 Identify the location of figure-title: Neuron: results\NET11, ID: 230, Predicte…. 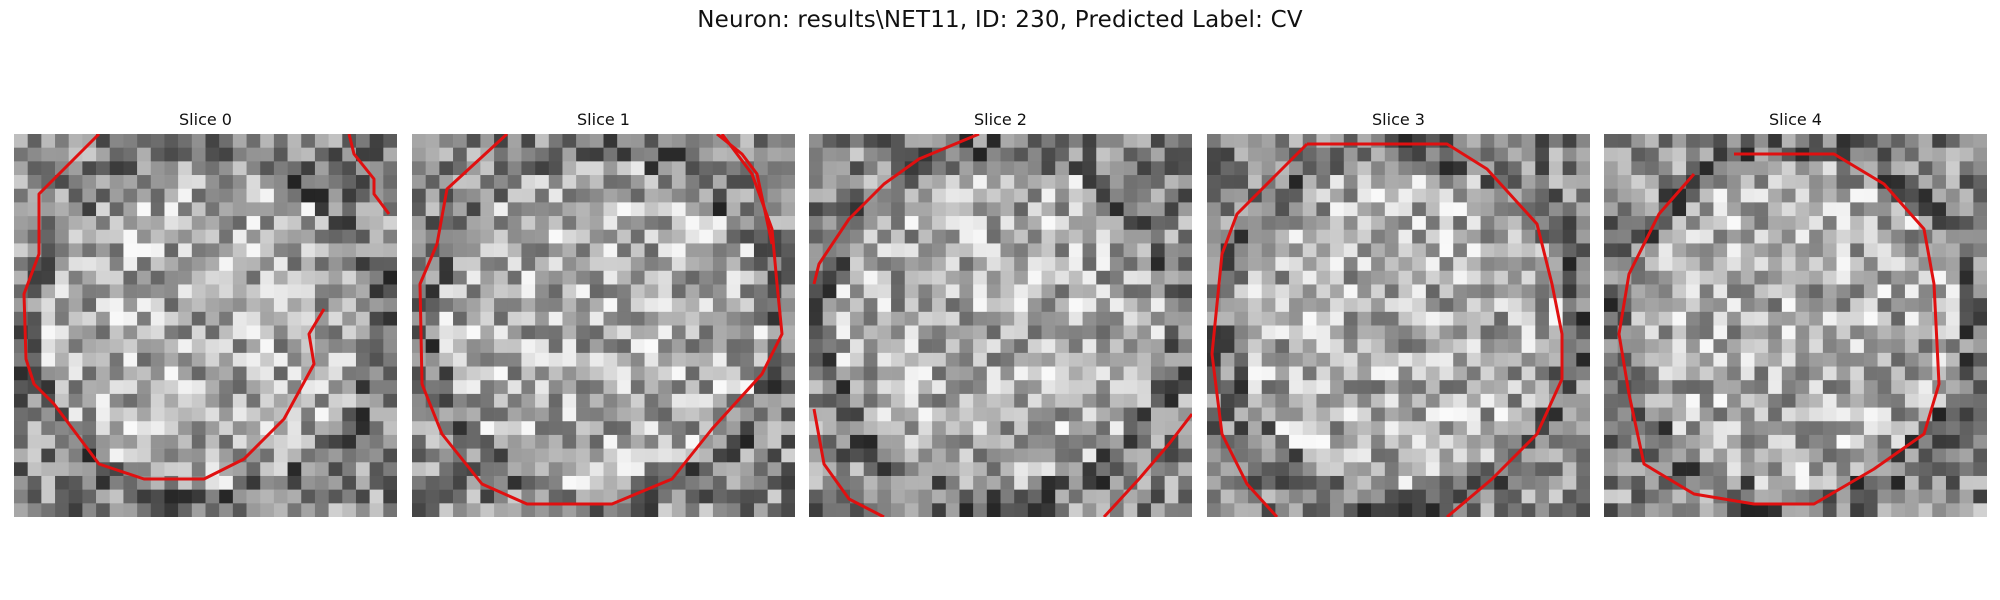
(1000, 20).